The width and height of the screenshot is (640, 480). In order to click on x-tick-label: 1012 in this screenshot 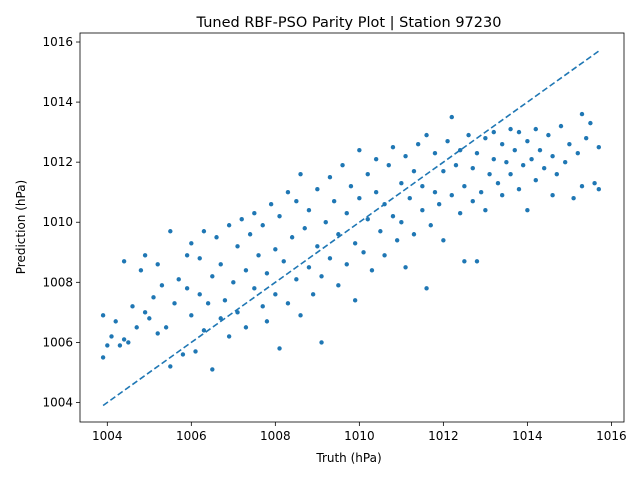, I will do `click(443, 436)`.